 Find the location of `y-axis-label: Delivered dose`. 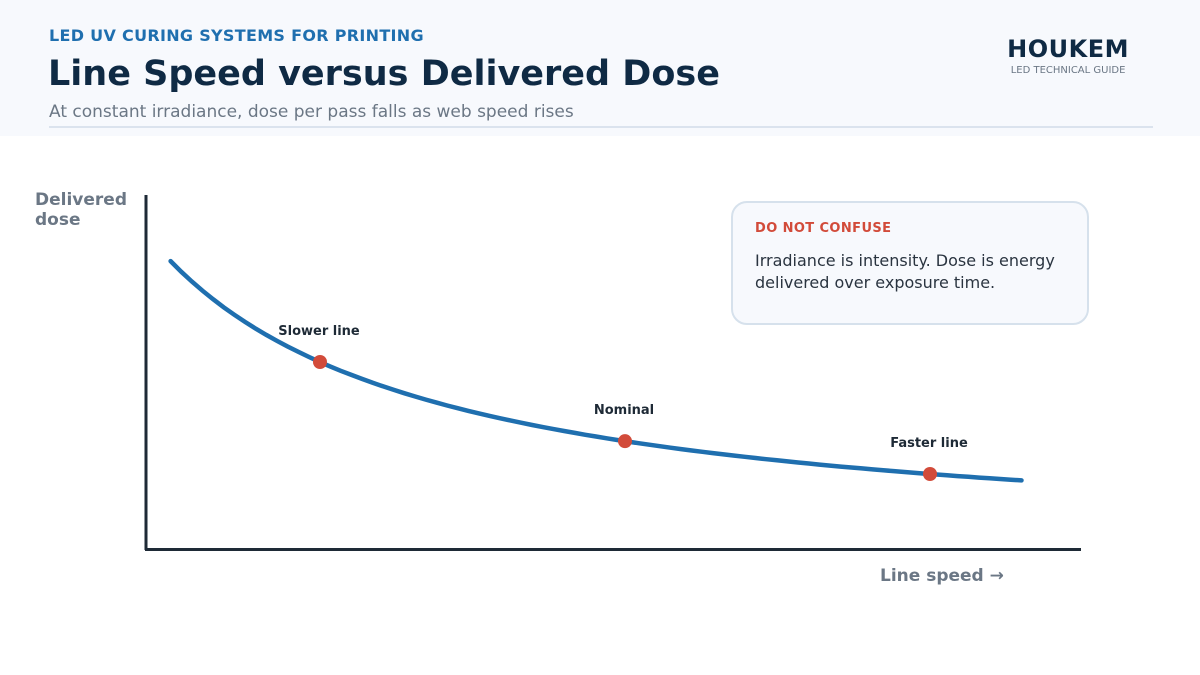

y-axis-label: Delivered dose is located at coordinates (81, 210).